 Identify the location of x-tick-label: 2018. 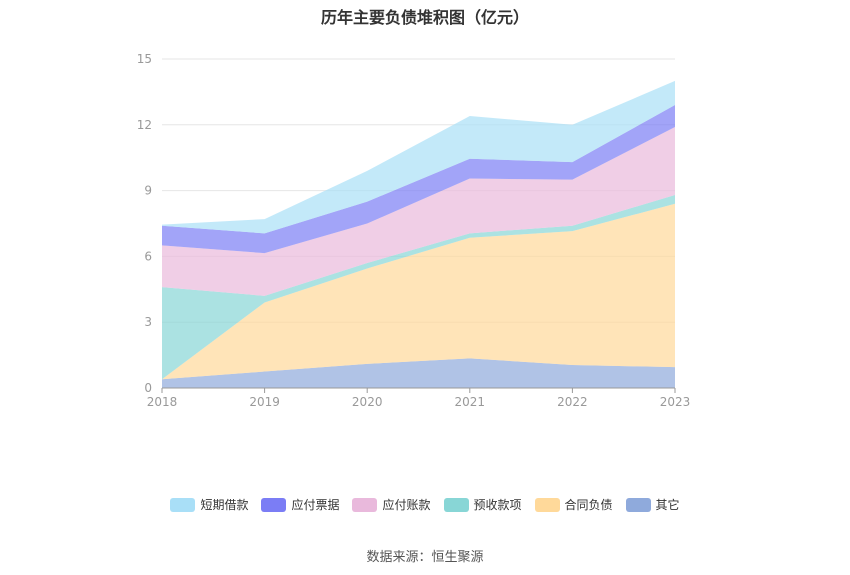
(162, 402).